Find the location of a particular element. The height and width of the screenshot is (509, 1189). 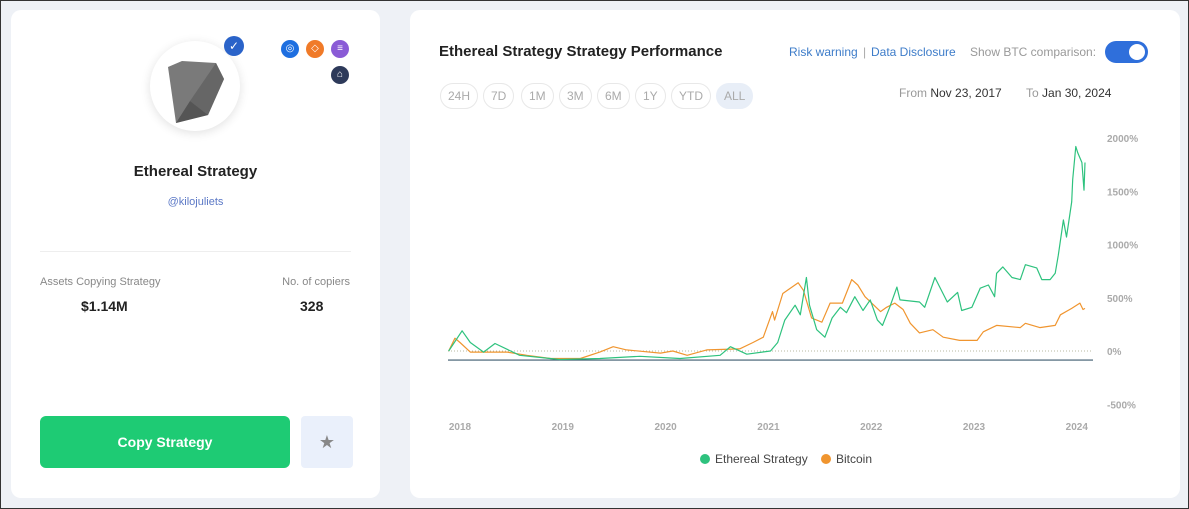

copiers-value: 328 is located at coordinates (312, 306).